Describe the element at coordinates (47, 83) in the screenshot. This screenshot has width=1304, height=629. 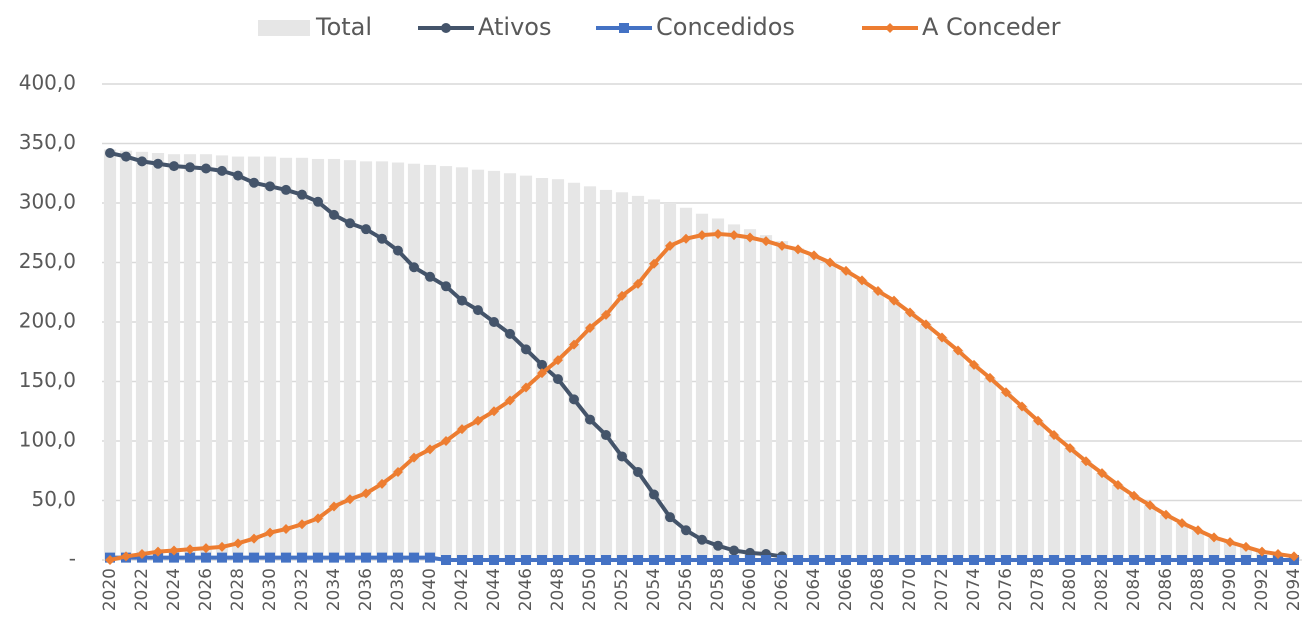
I see `y-tick-label: 400,0` at that location.